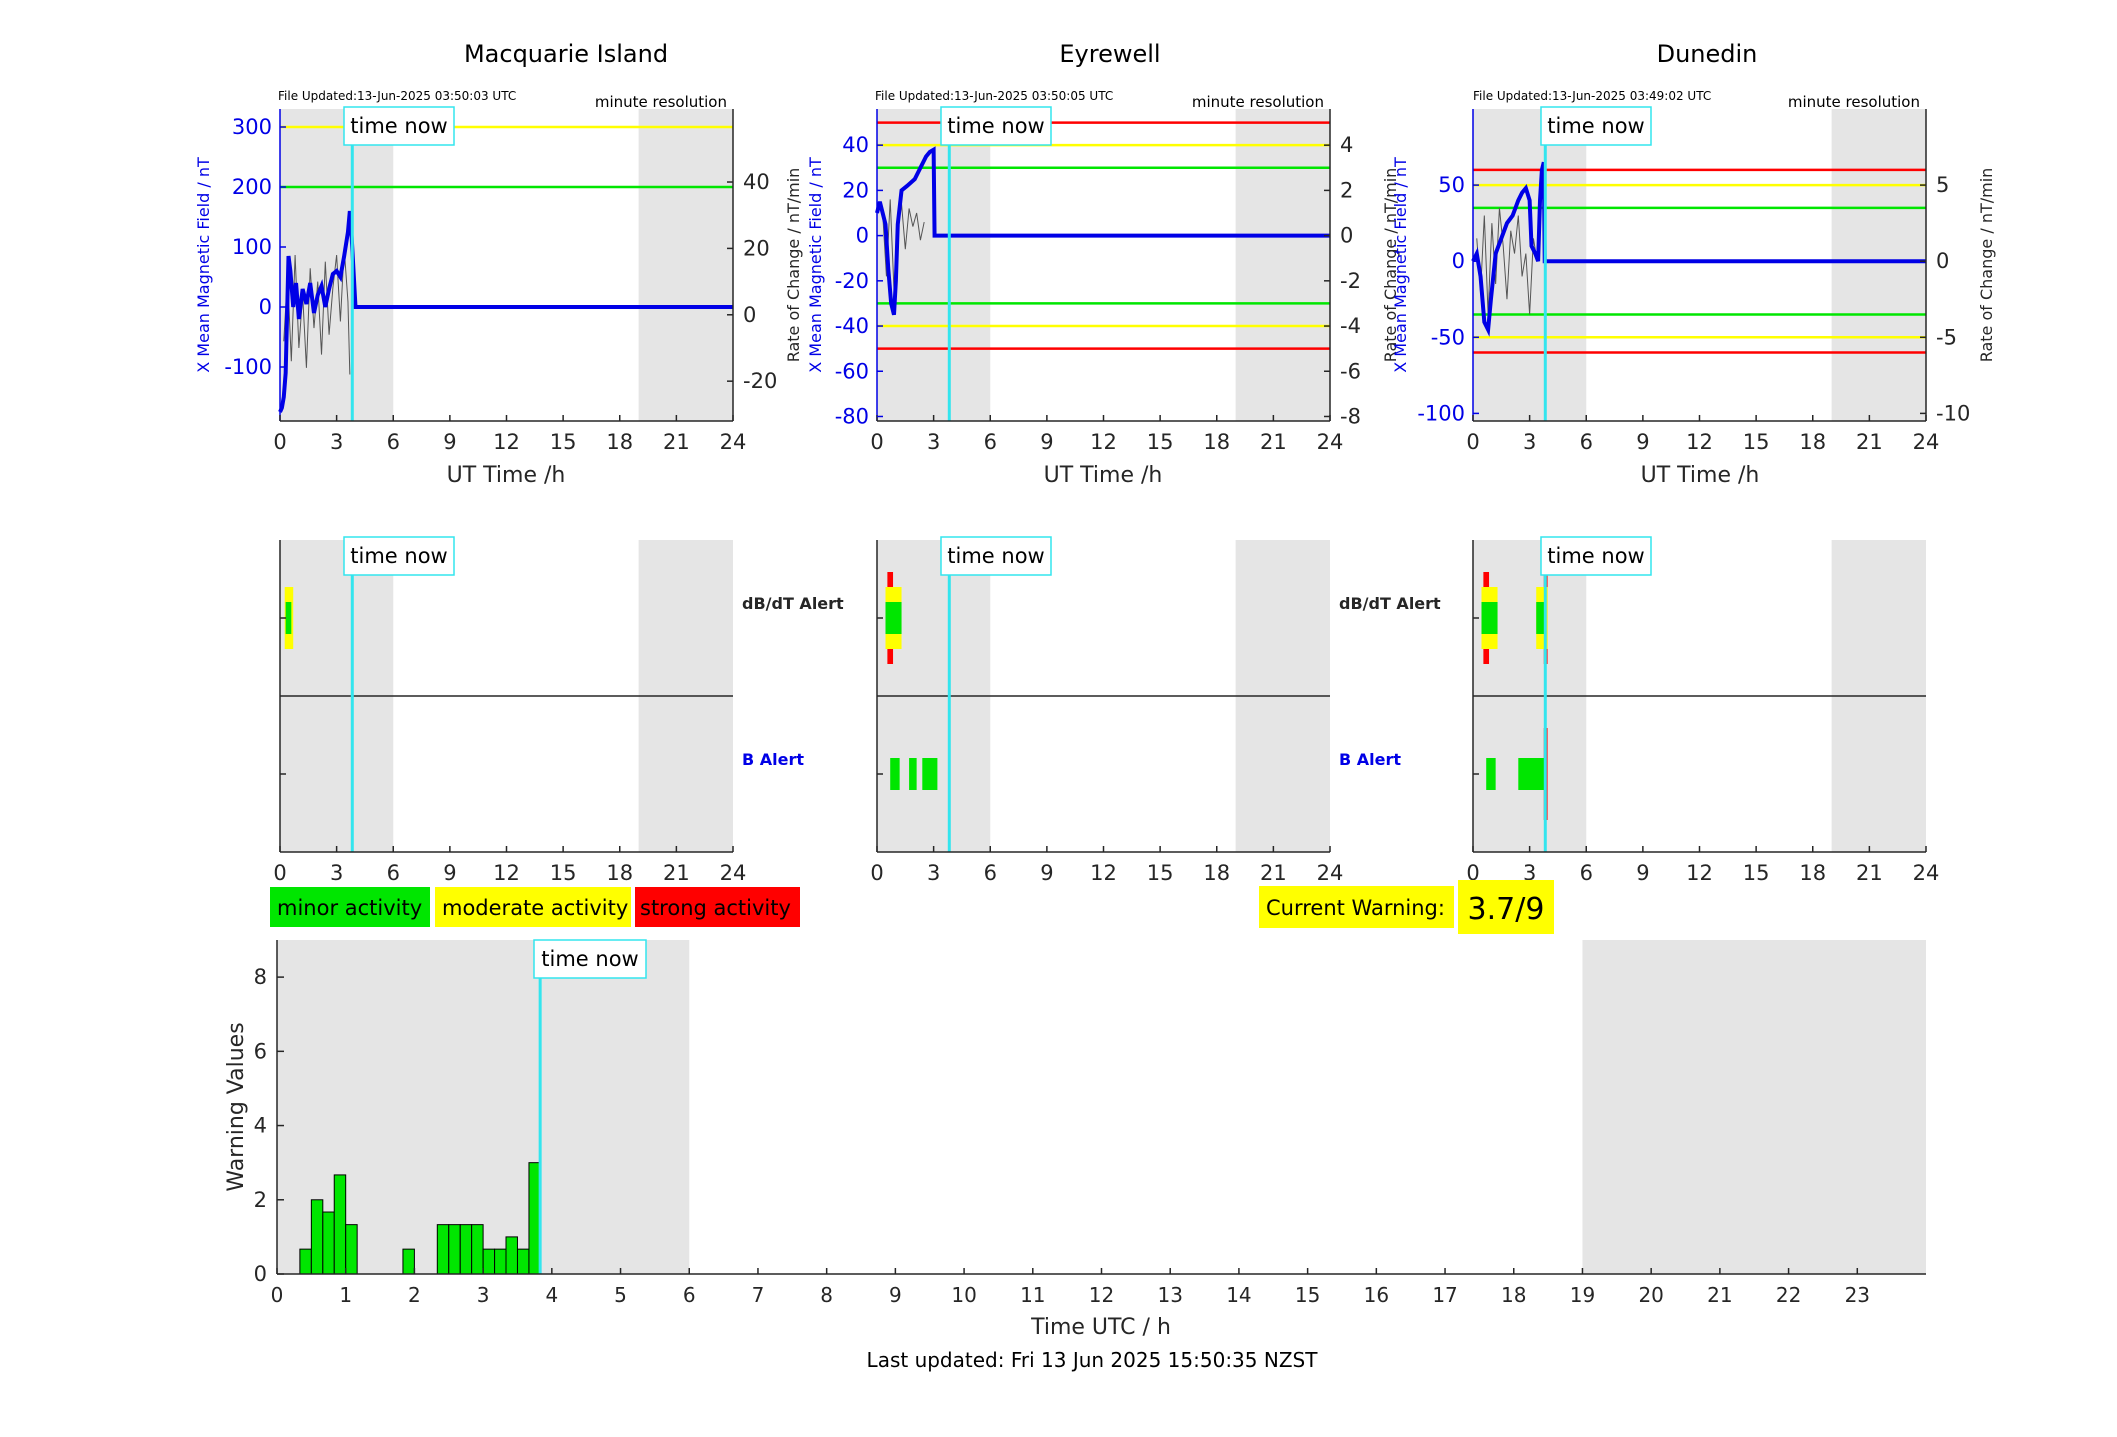 The width and height of the screenshot is (2117, 1437). Describe the element at coordinates (1650, 1295) in the screenshot. I see `x-tick-label: 20` at that location.